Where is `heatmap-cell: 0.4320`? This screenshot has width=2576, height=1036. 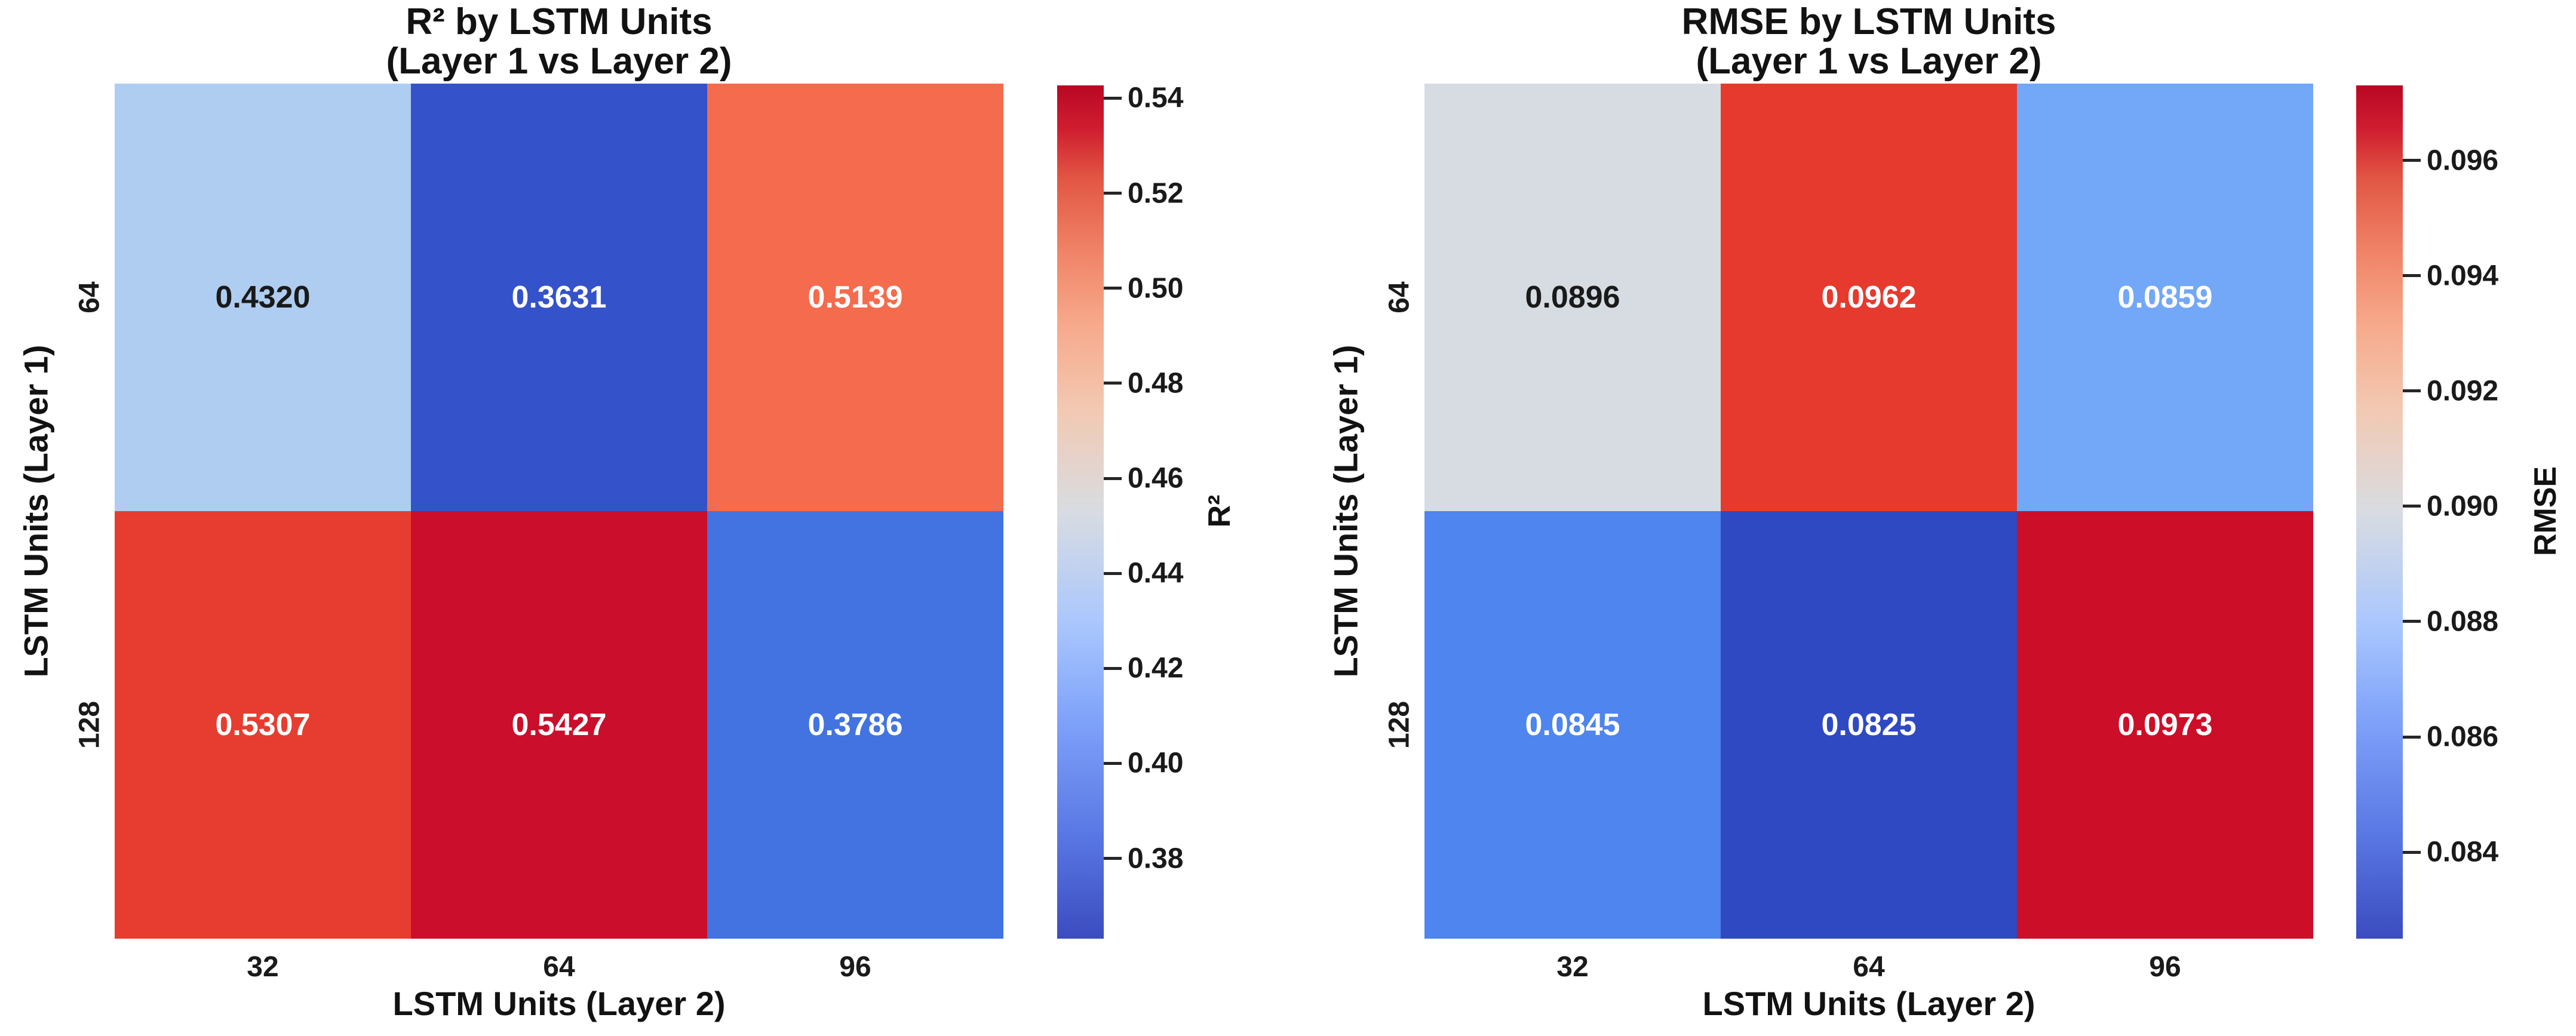 heatmap-cell: 0.4320 is located at coordinates (263, 297).